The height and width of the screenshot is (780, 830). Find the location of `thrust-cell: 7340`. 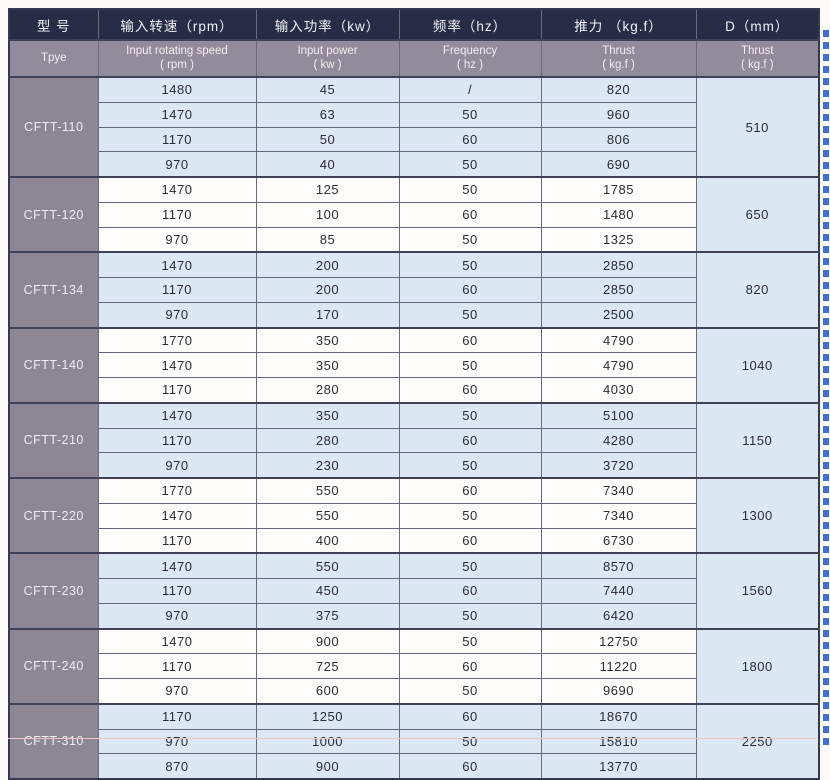

thrust-cell: 7340 is located at coordinates (618, 515).